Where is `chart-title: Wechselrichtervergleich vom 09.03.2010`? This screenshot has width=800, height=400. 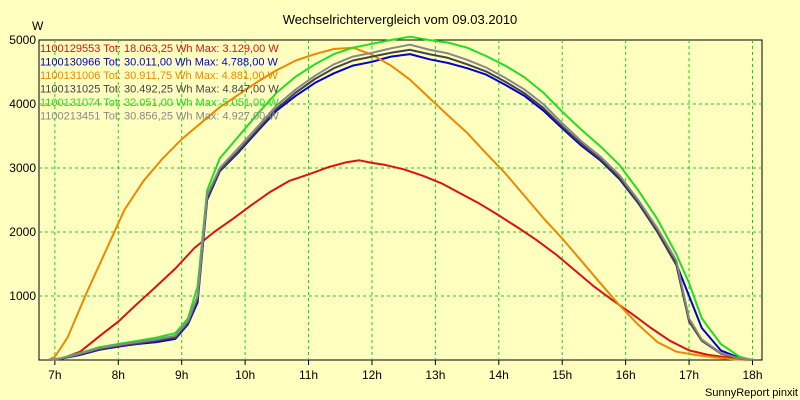 chart-title: Wechselrichtervergleich vom 09.03.2010 is located at coordinates (400, 19).